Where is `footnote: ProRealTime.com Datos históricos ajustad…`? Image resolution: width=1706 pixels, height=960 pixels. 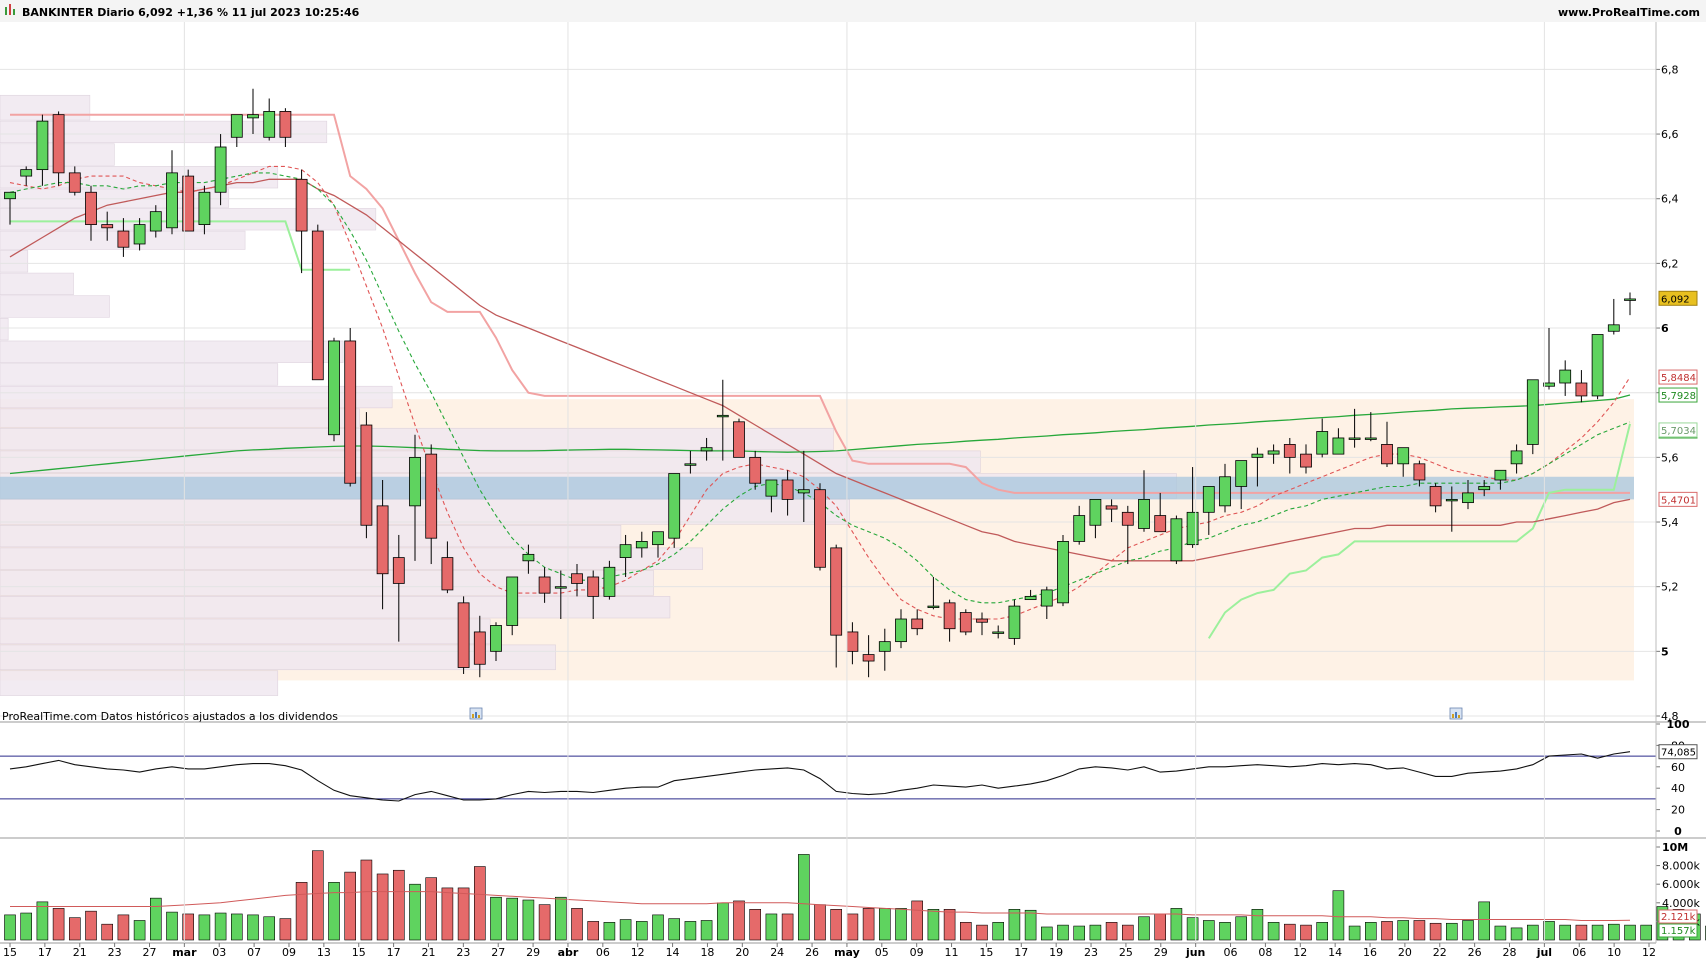
footnote: ProRealTime.com Datos históricos ajustad… is located at coordinates (170, 716).